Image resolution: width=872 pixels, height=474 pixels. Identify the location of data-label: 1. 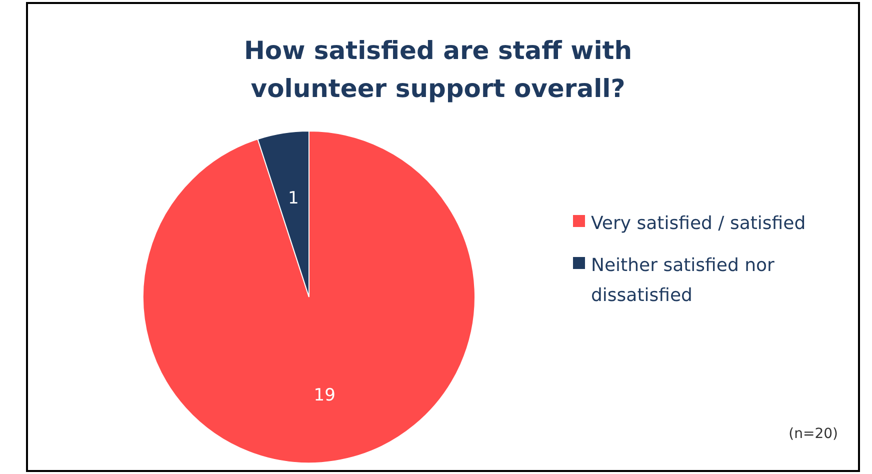
(293, 198).